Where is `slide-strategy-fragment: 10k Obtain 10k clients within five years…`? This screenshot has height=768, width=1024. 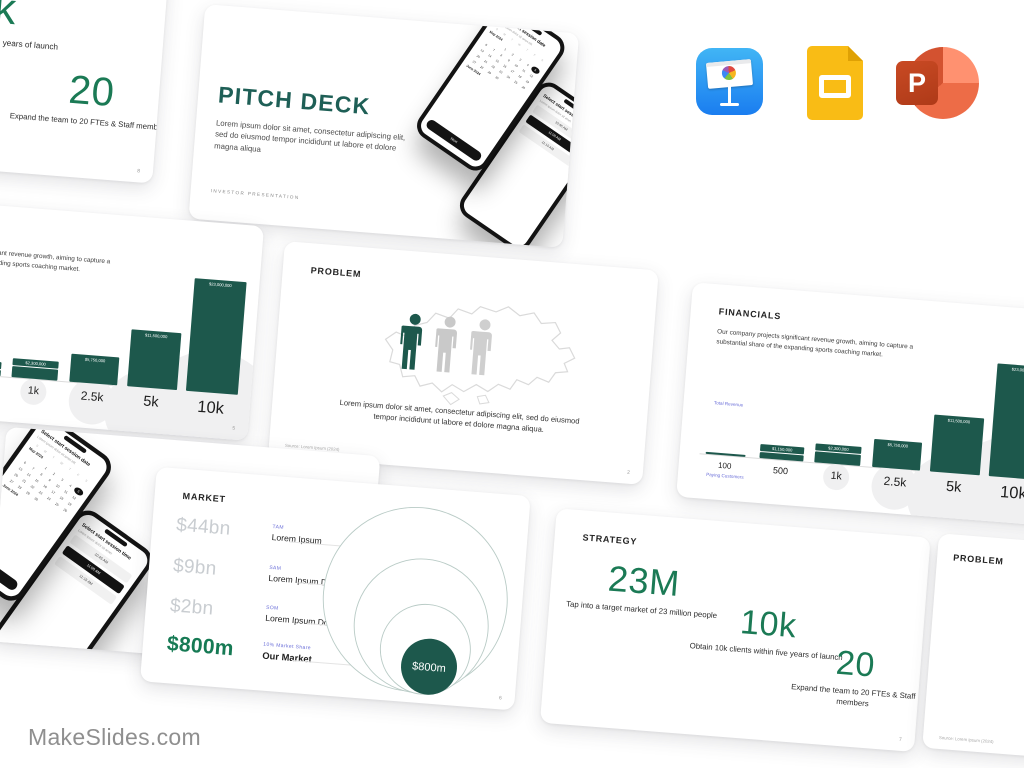
slide-strategy-fragment: 10k Obtain 10k clients within five years… is located at coordinates (84, 92).